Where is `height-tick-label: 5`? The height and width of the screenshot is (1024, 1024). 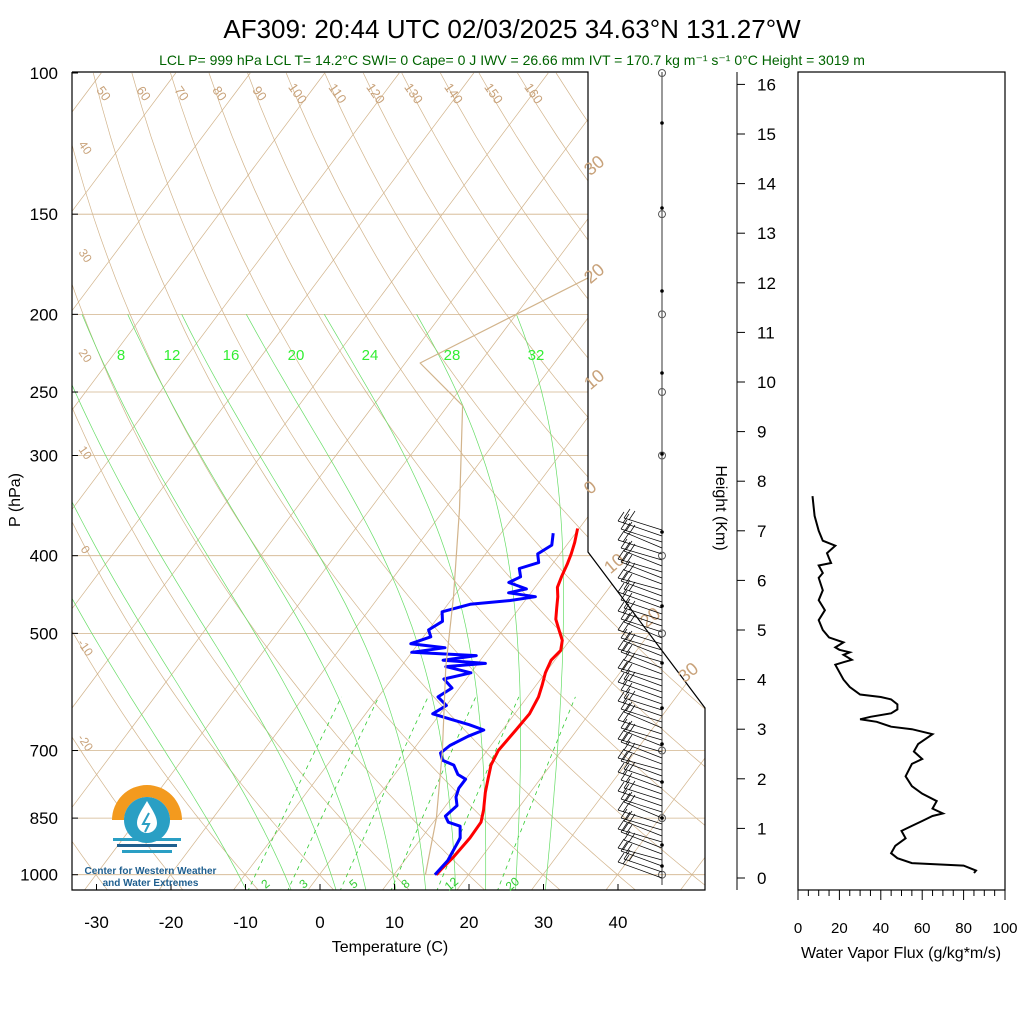 height-tick-label: 5 is located at coordinates (761, 630).